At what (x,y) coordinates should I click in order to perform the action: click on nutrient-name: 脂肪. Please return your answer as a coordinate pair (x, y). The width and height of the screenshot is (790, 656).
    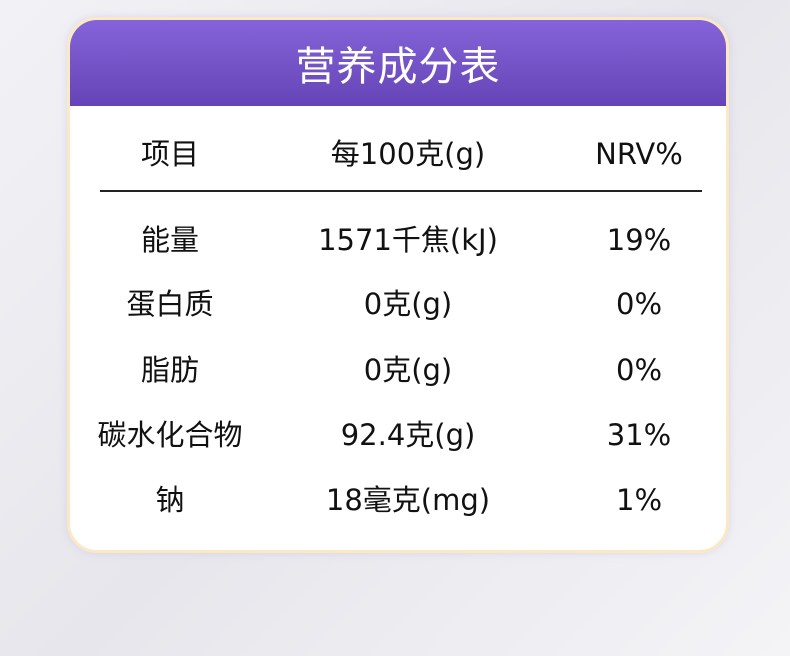
    Looking at the image, I should click on (170, 370).